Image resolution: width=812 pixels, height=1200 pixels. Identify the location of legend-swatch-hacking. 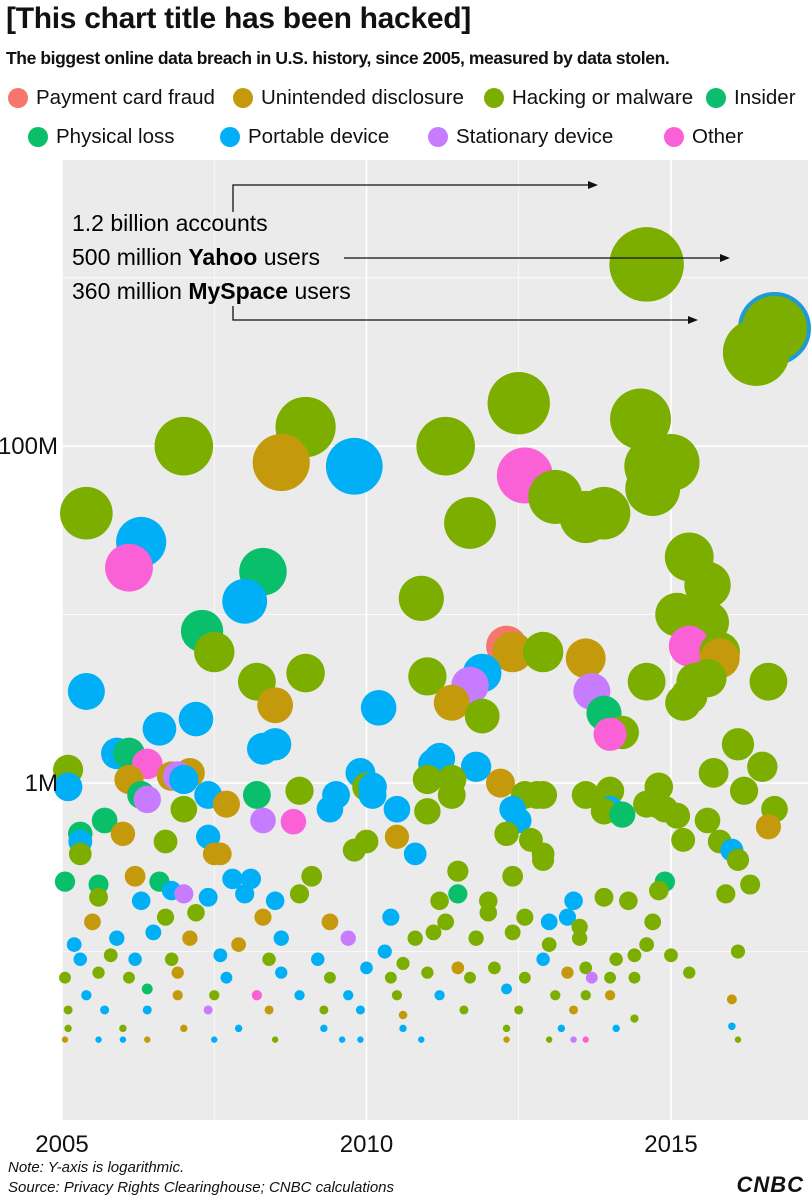
(494, 98).